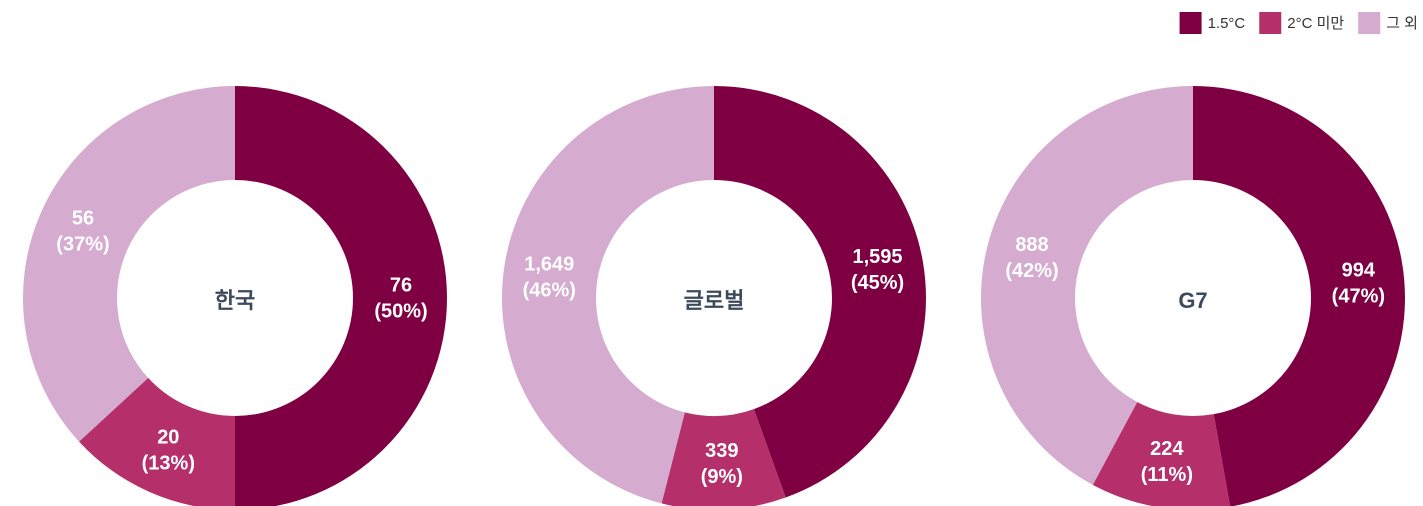 The image size is (1423, 506). I want to click on legend-label: 2°C 미만, so click(1315, 23).